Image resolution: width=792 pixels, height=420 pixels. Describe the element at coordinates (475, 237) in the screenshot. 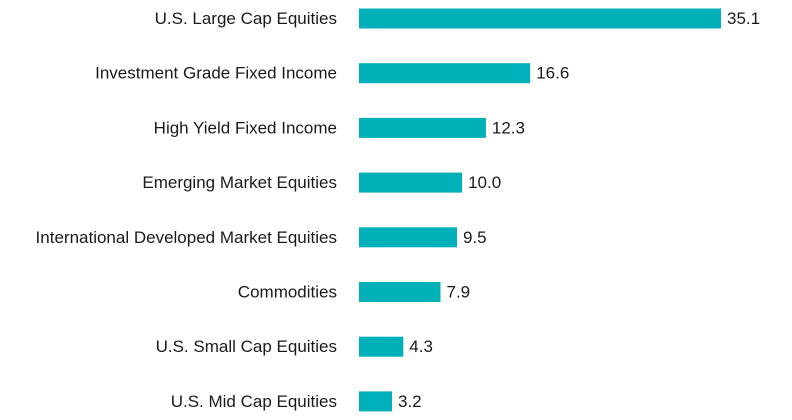

I see `value-label: 9.5` at that location.